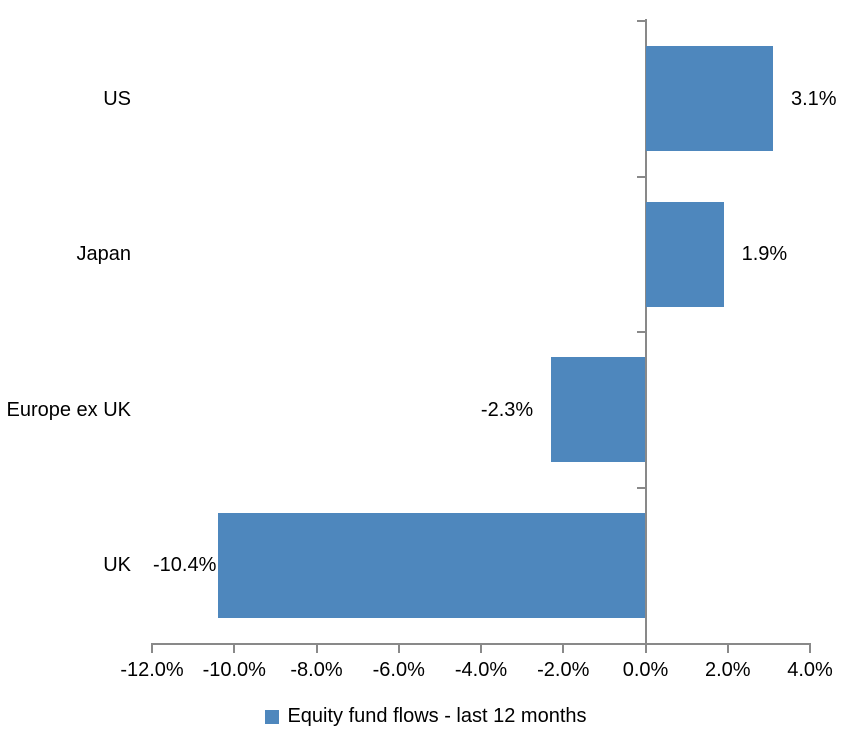 This screenshot has width=852, height=747. I want to click on x-tick-label: 0.0%, so click(645, 670).